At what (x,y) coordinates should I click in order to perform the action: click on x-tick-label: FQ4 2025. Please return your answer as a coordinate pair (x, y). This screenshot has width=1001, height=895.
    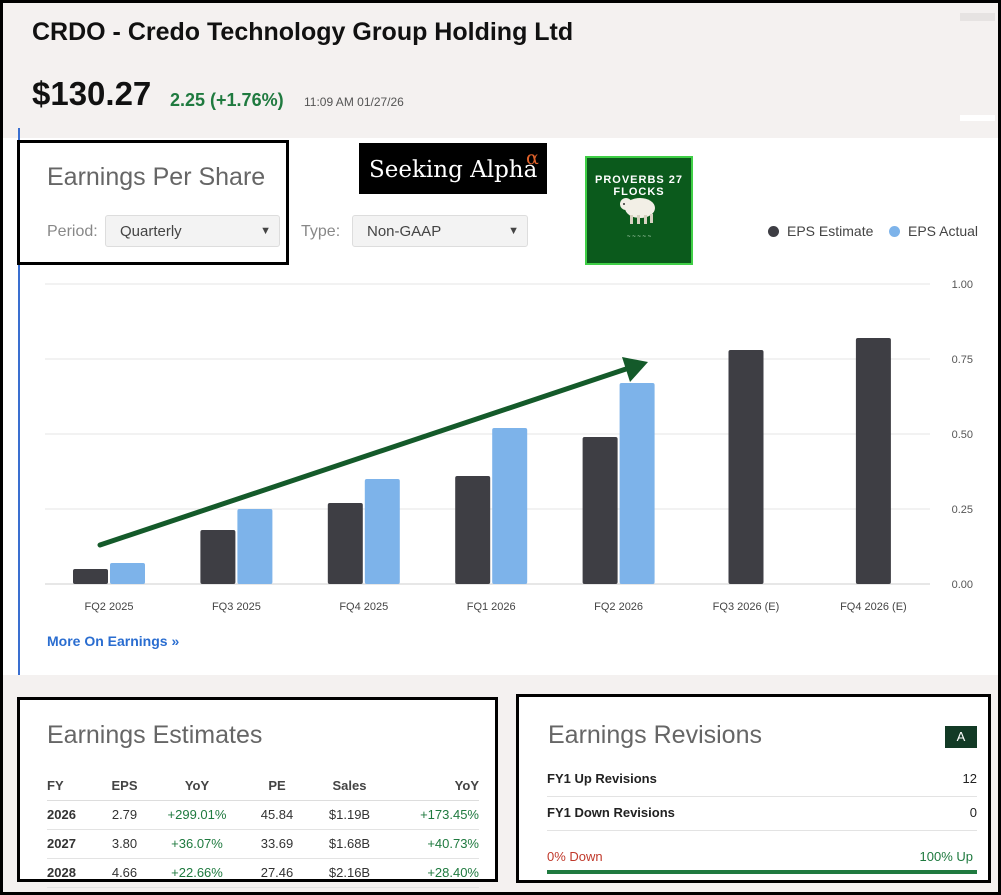
    Looking at the image, I should click on (363, 607).